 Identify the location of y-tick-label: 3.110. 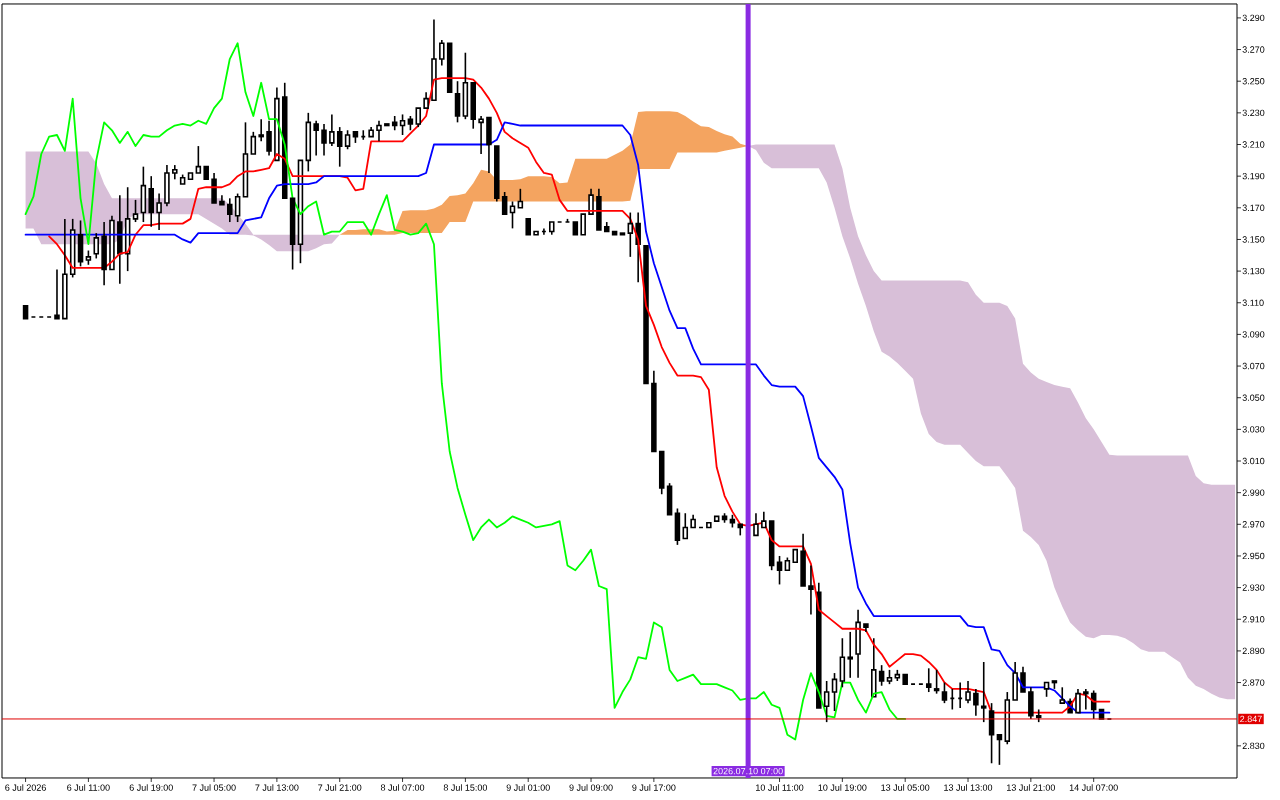
(1253, 302).